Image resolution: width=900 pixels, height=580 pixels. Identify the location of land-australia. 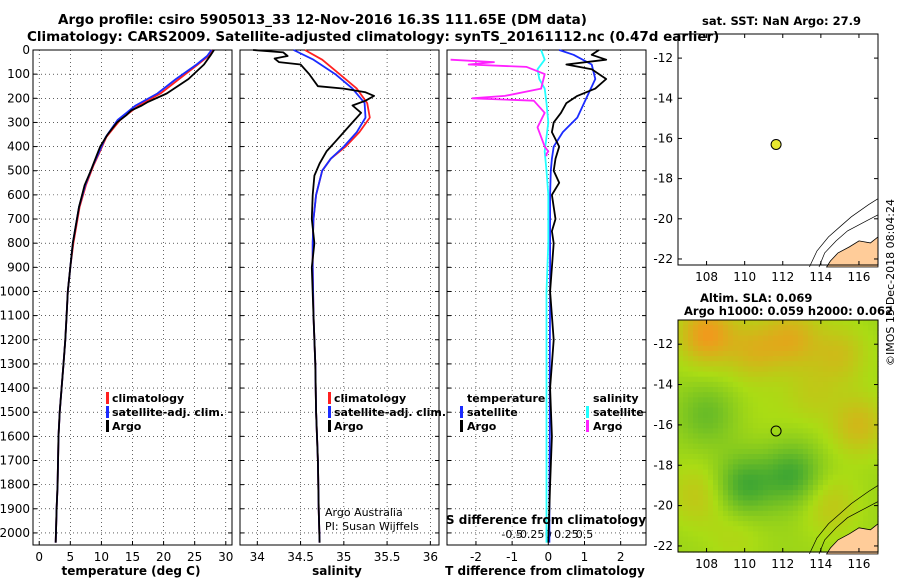
(852, 252).